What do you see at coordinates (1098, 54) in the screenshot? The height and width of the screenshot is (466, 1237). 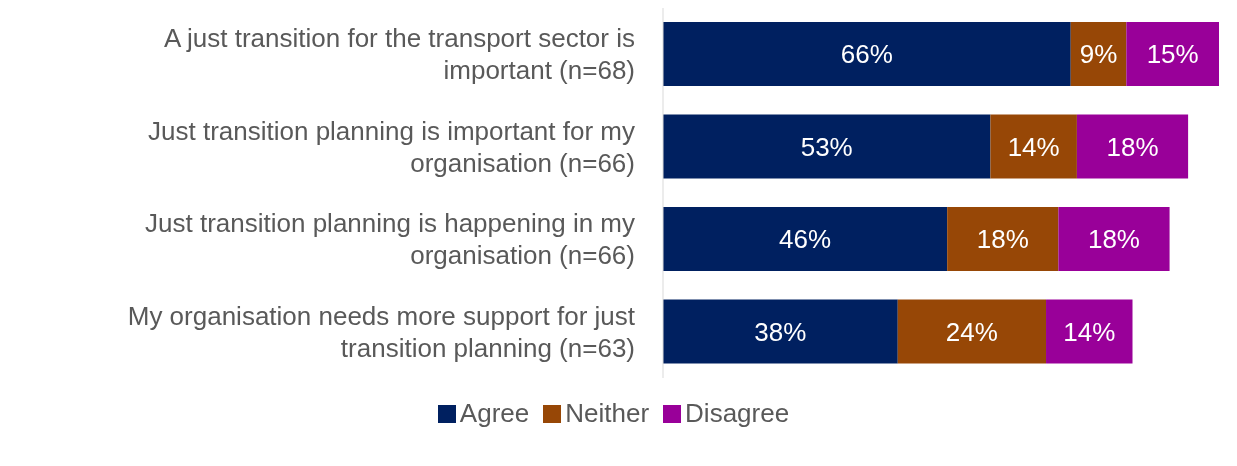 I see `data-label: 9%` at bounding box center [1098, 54].